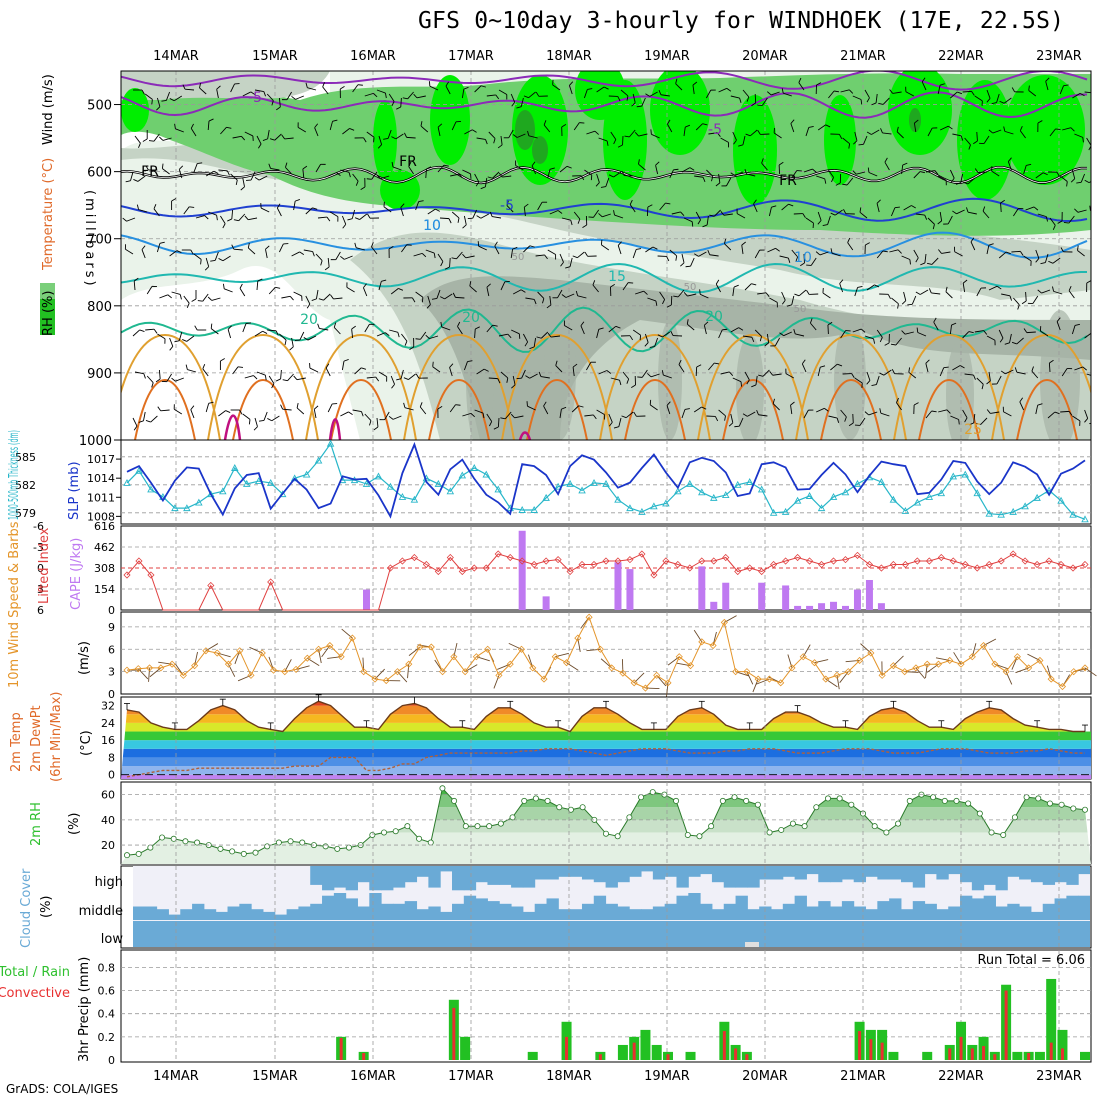 Image resolution: width=1100 pixels, height=1100 pixels. What do you see at coordinates (834, 605) in the screenshot?
I see `cape-bar` at bounding box center [834, 605].